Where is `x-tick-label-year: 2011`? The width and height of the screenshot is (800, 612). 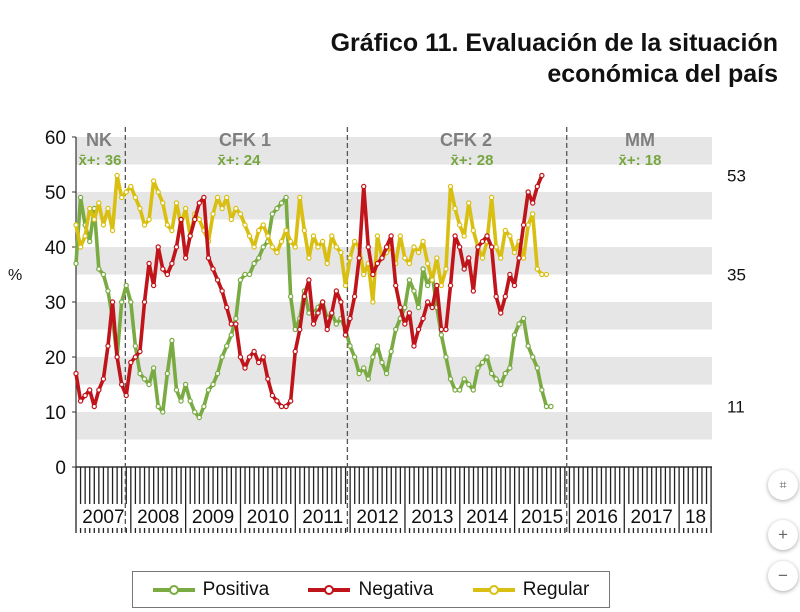
x-tick-label-year: 2011 is located at coordinates (322, 517).